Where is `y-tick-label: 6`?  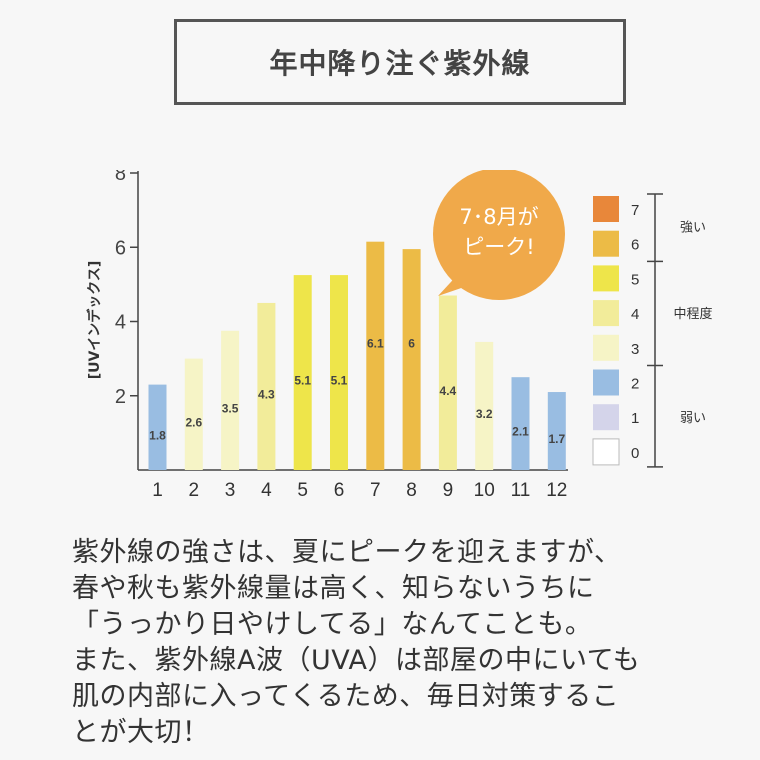 y-tick-label: 6 is located at coordinates (120, 248).